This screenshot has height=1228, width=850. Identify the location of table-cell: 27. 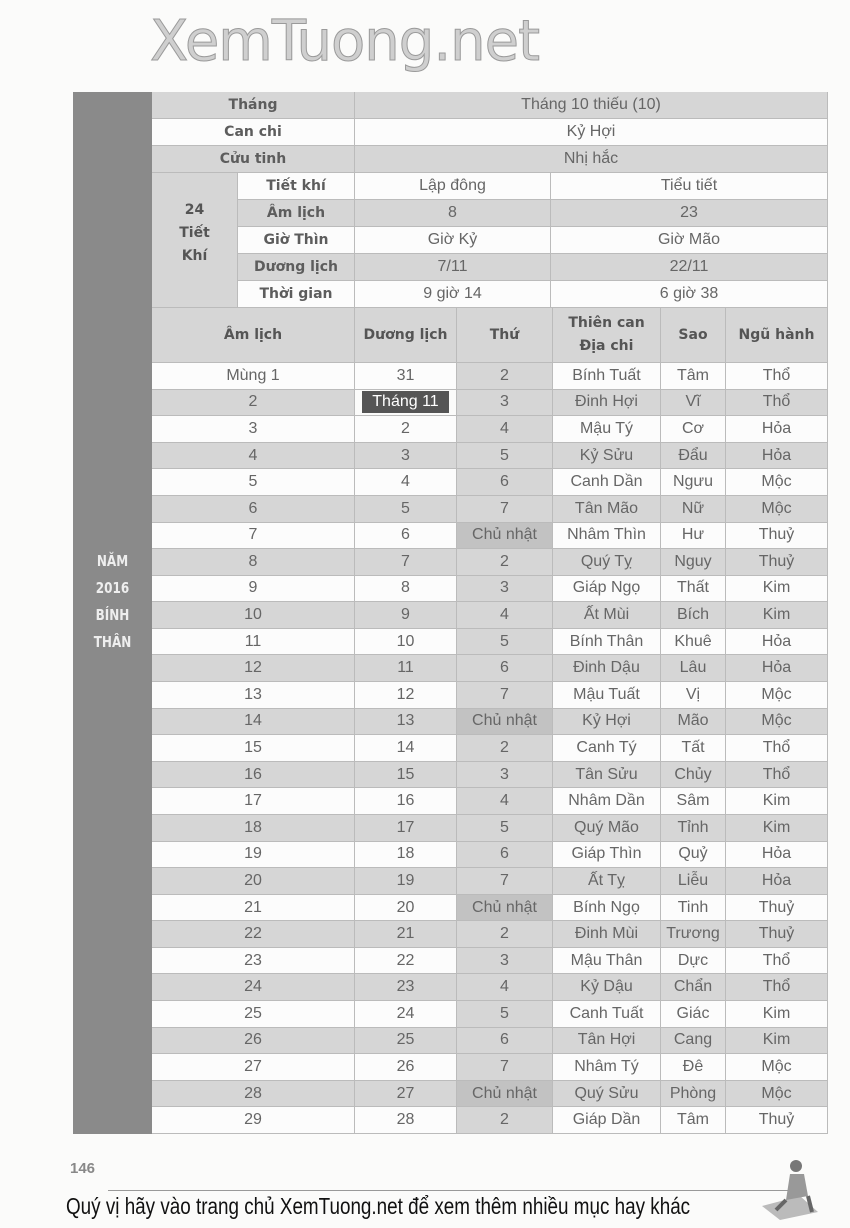
(406, 1094).